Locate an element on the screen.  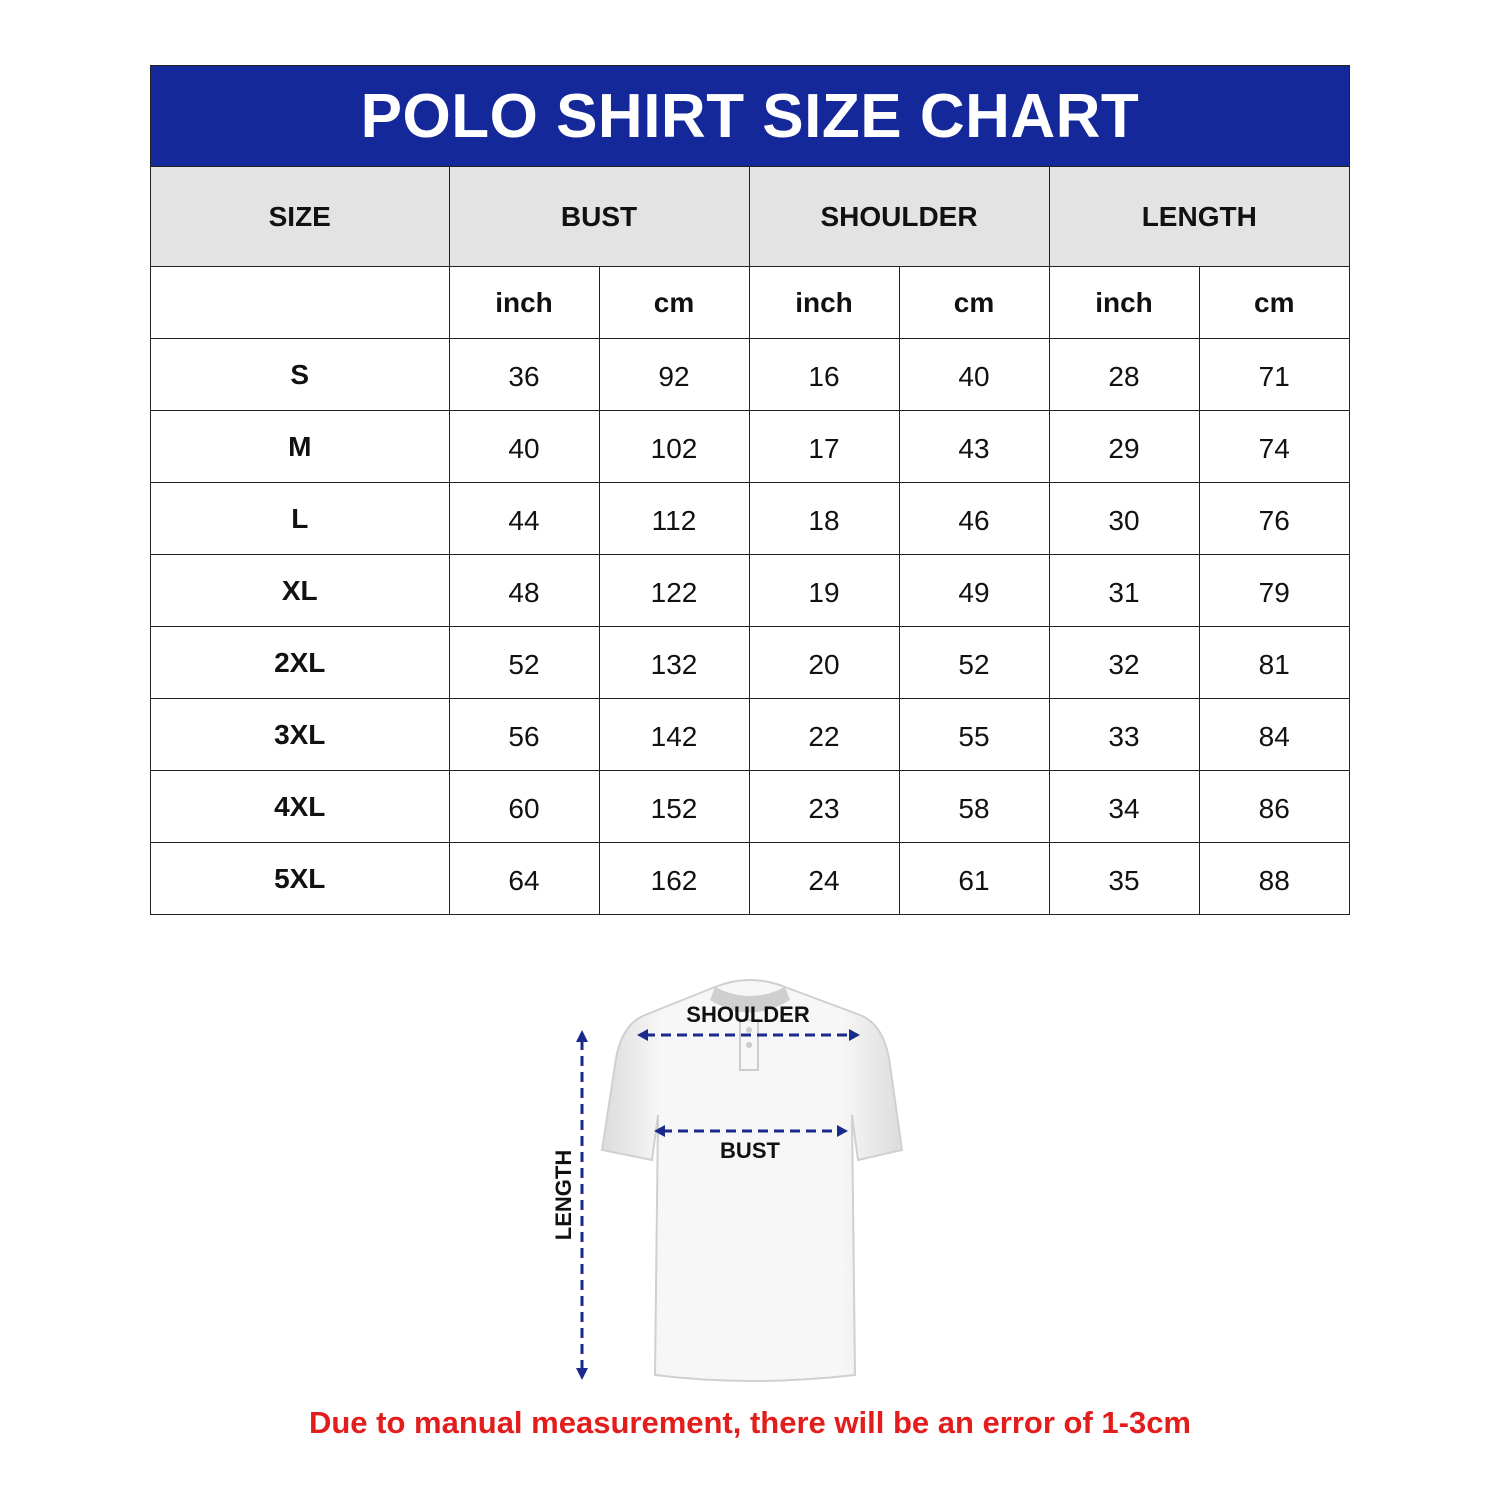
table-row: M 40 102 17 43 29 74 is located at coordinates (750, 446).